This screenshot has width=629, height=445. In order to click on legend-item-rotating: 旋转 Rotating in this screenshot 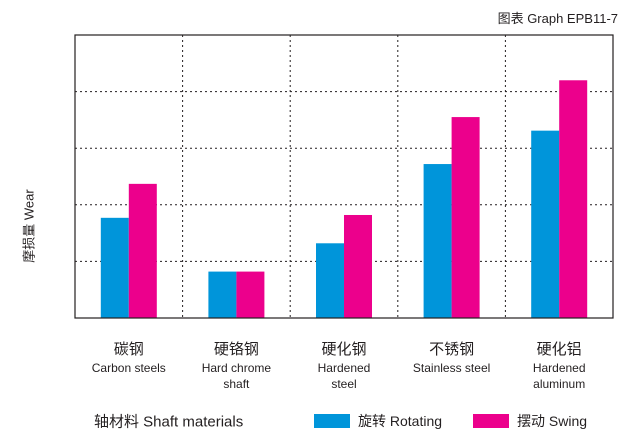, I will do `click(378, 421)`.